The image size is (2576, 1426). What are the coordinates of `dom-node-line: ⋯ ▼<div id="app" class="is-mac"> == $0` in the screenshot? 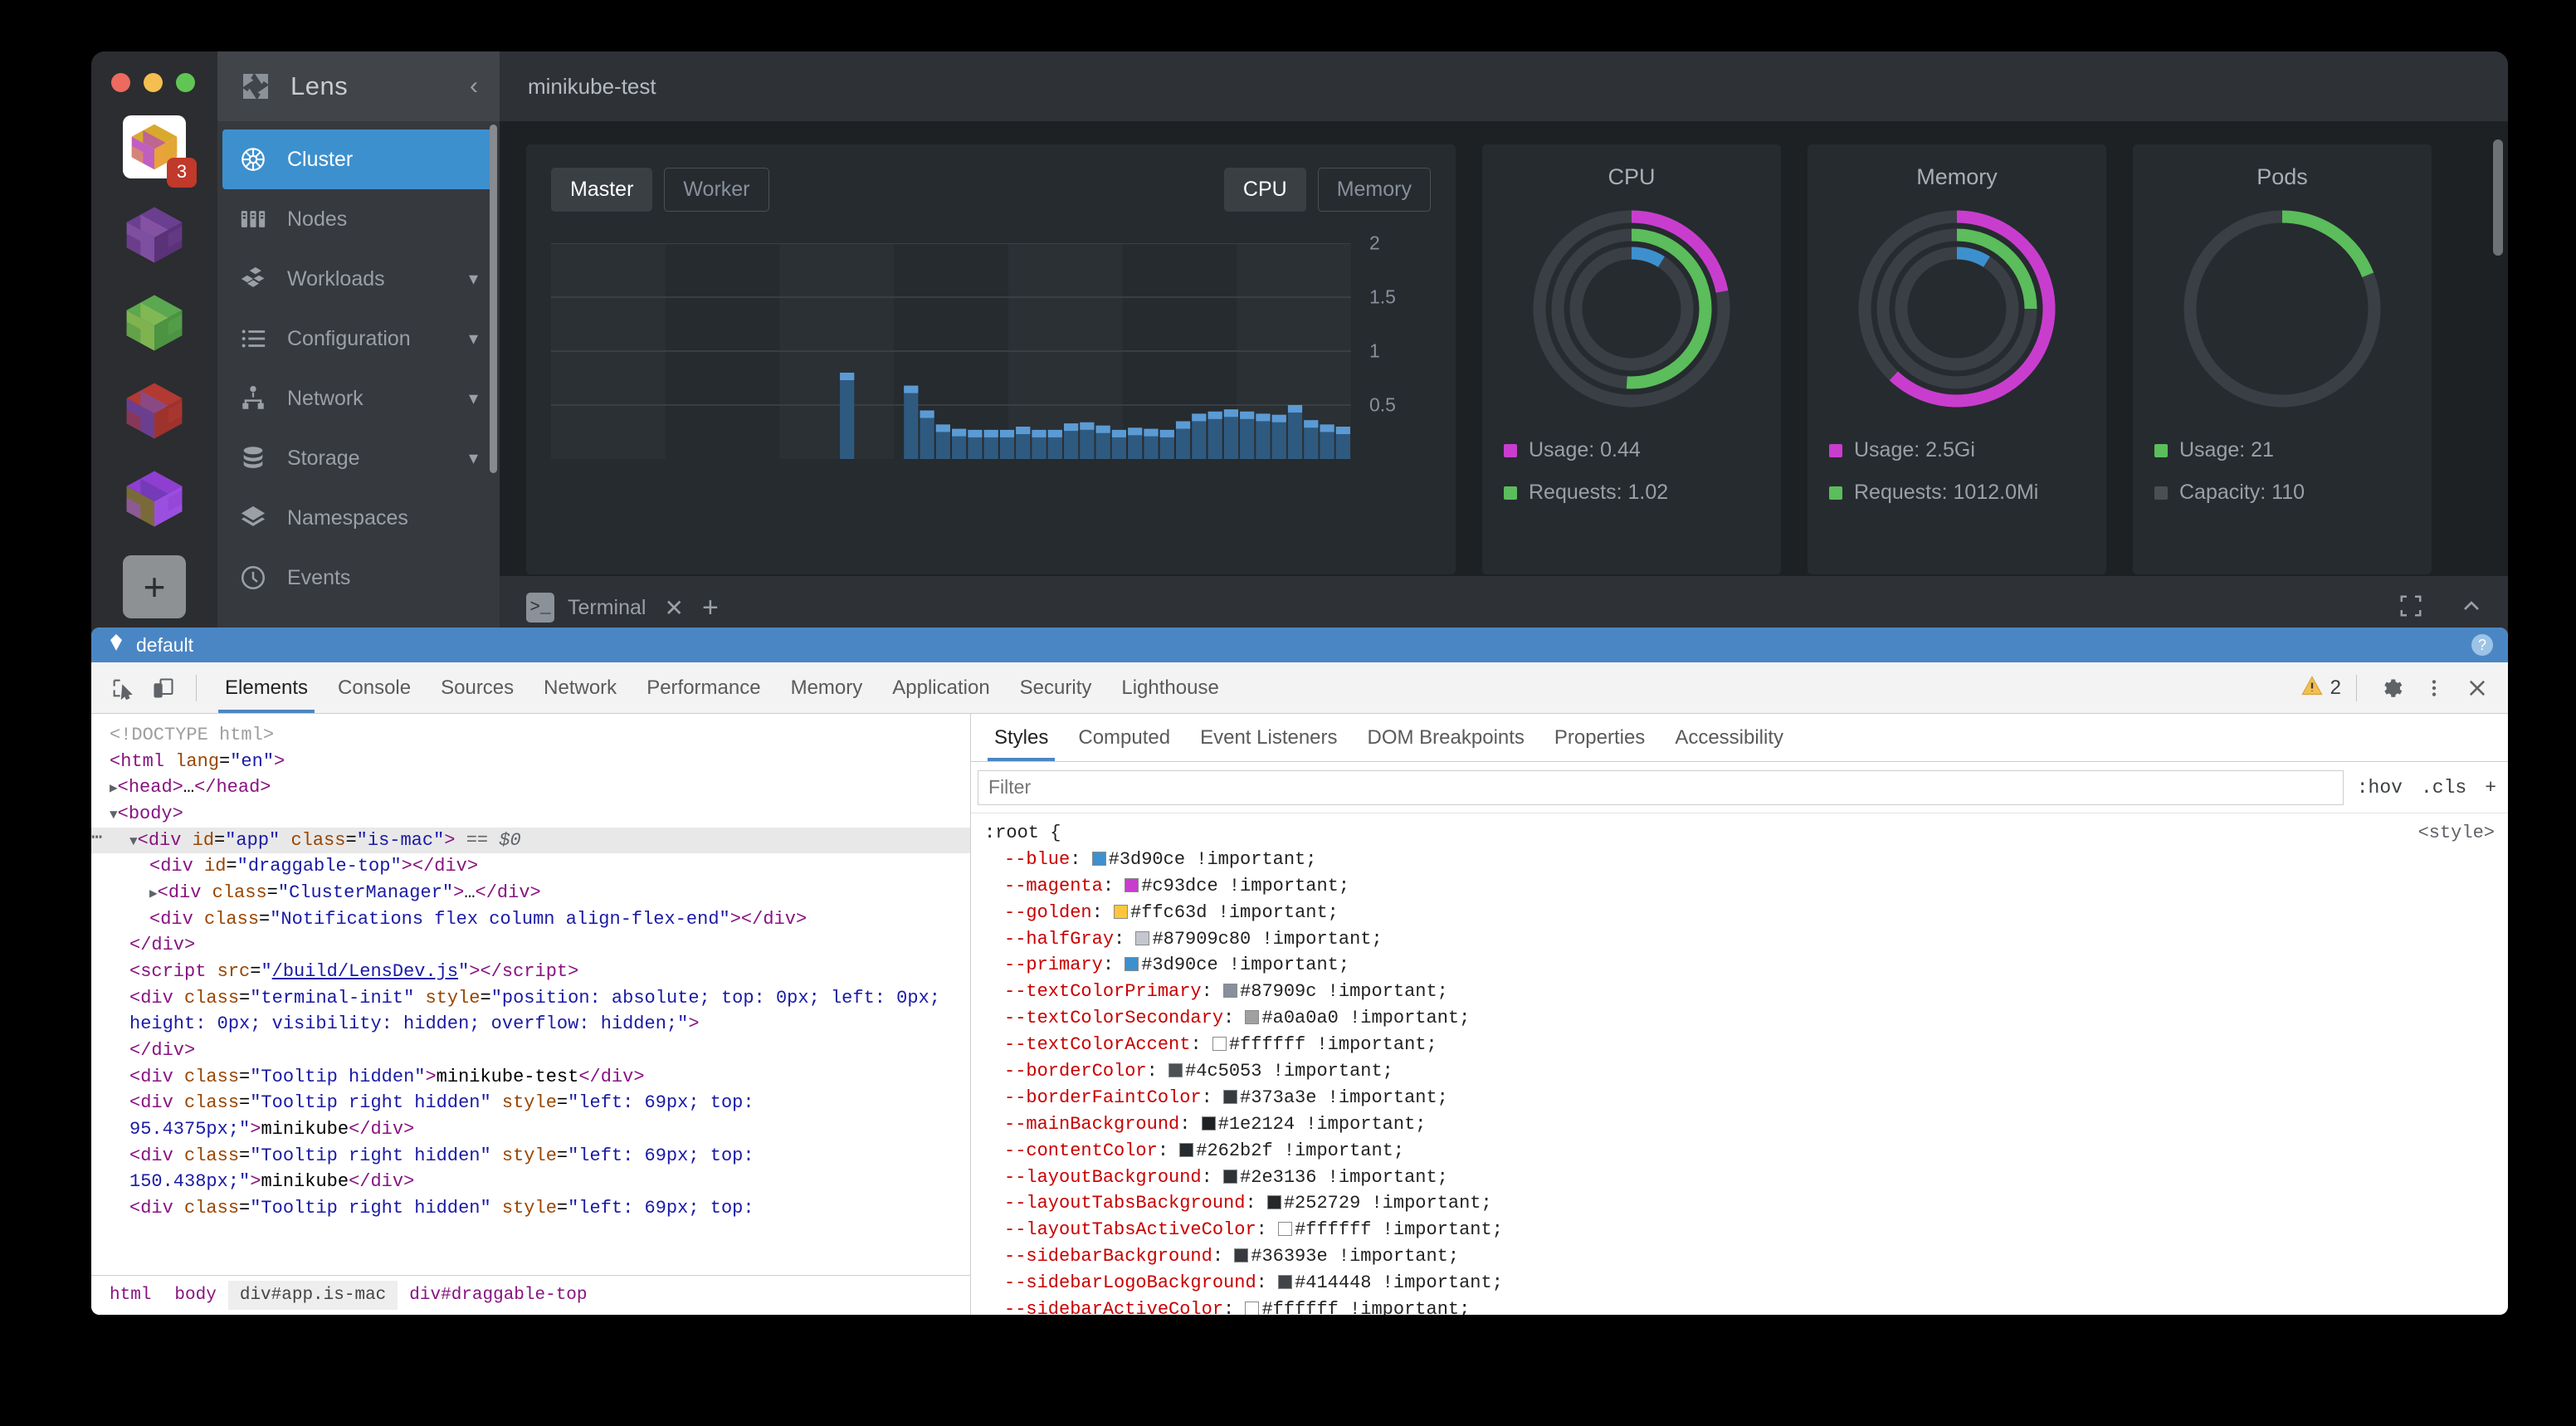 It's located at (531, 840).